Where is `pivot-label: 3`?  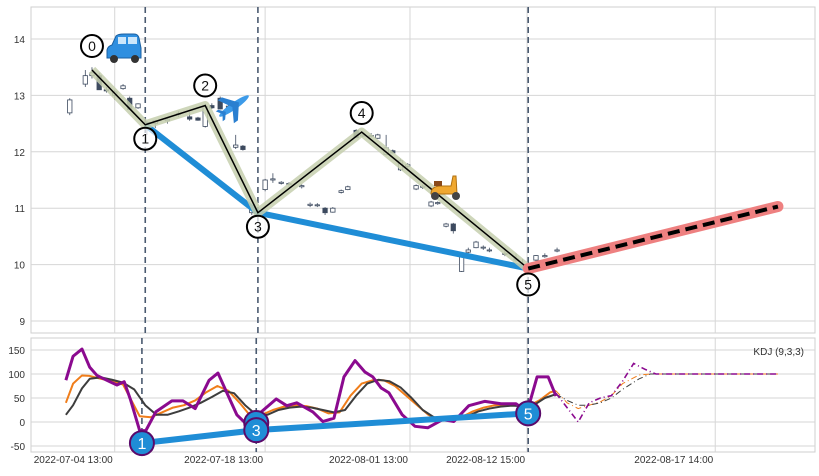 pivot-label: 3 is located at coordinates (258, 227).